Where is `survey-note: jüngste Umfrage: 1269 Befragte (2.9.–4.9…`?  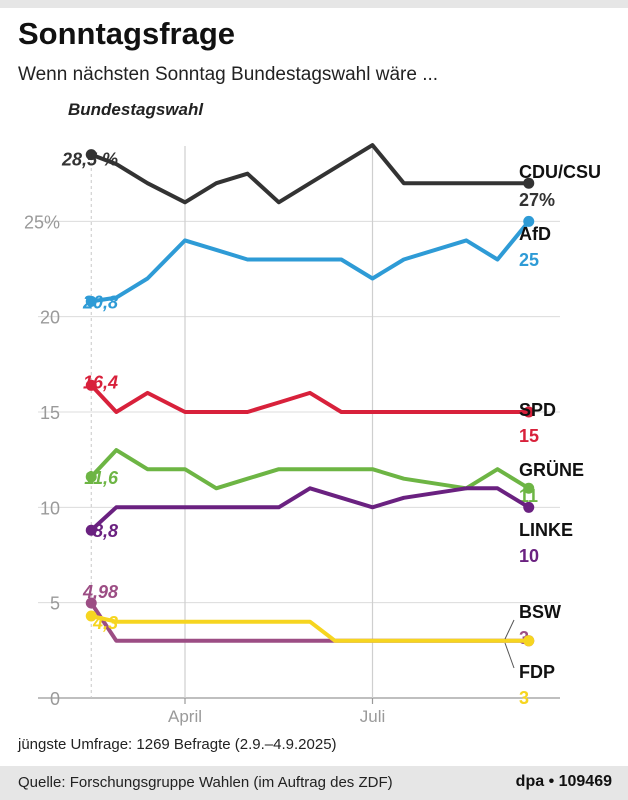 survey-note: jüngste Umfrage: 1269 Befragte (2.9.–4.9… is located at coordinates (177, 744).